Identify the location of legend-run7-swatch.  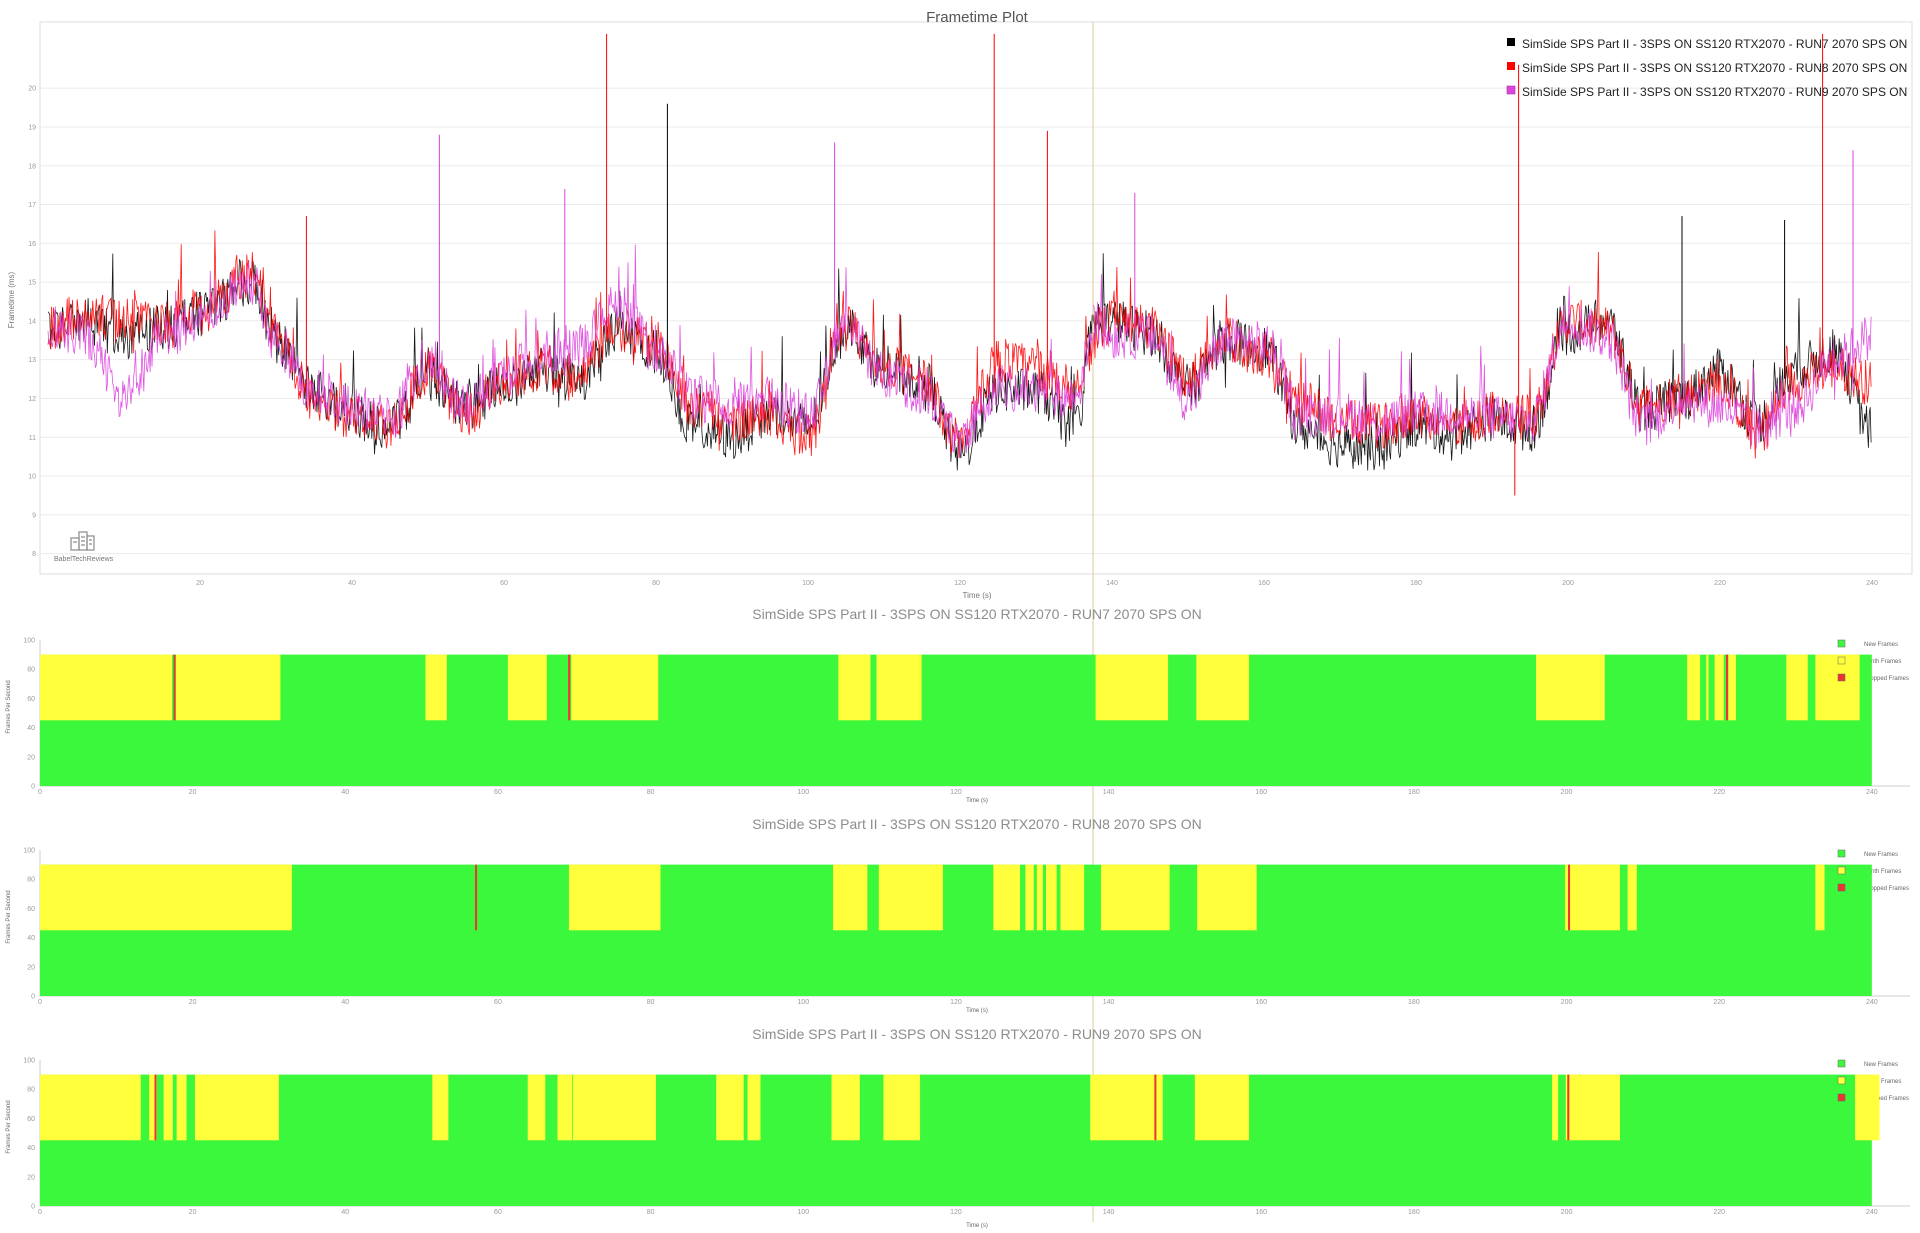
(1511, 42).